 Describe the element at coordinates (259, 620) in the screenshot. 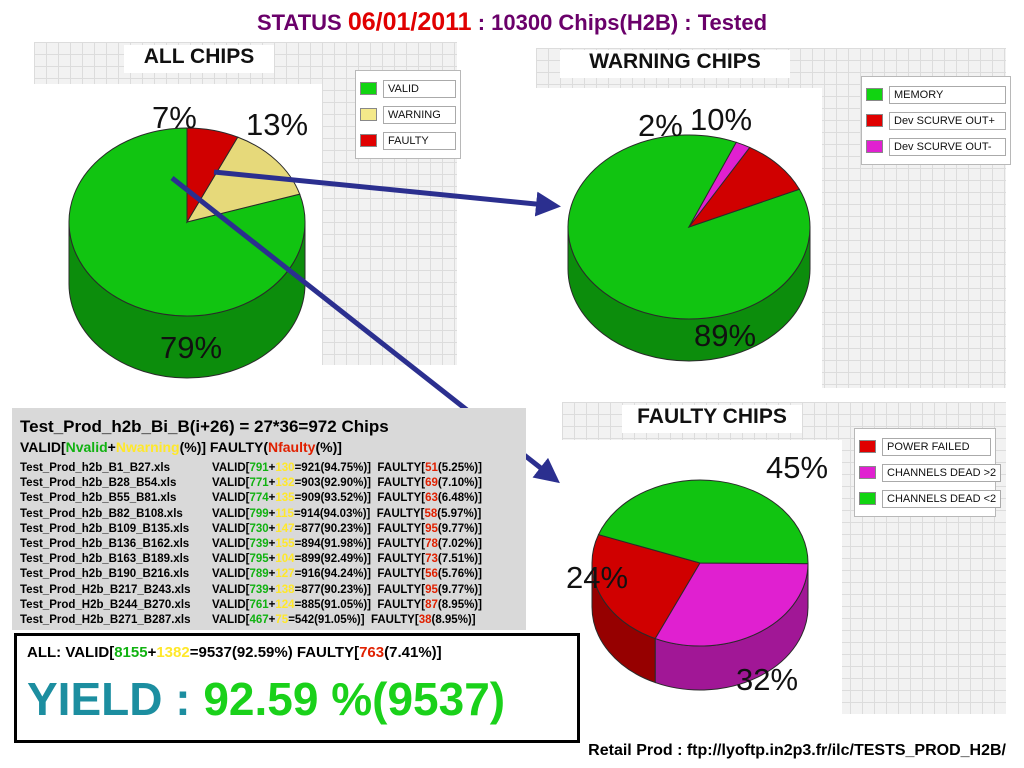

I see `row-valid: 467` at that location.